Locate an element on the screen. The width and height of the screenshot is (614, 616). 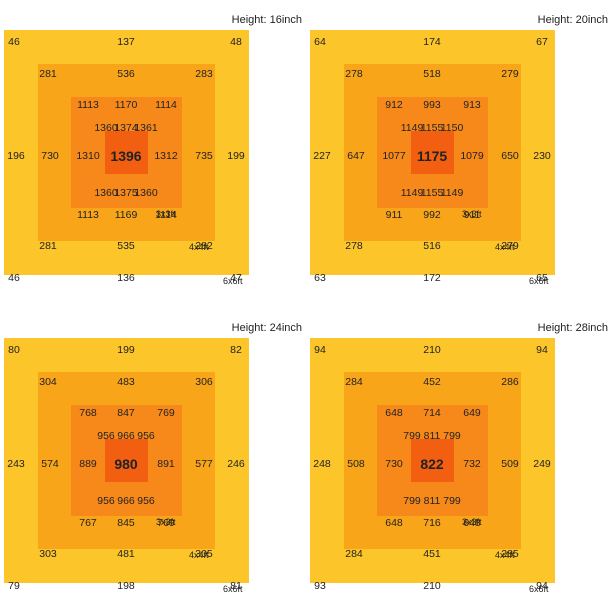
inner-value: 1114 is located at coordinates (166, 215).